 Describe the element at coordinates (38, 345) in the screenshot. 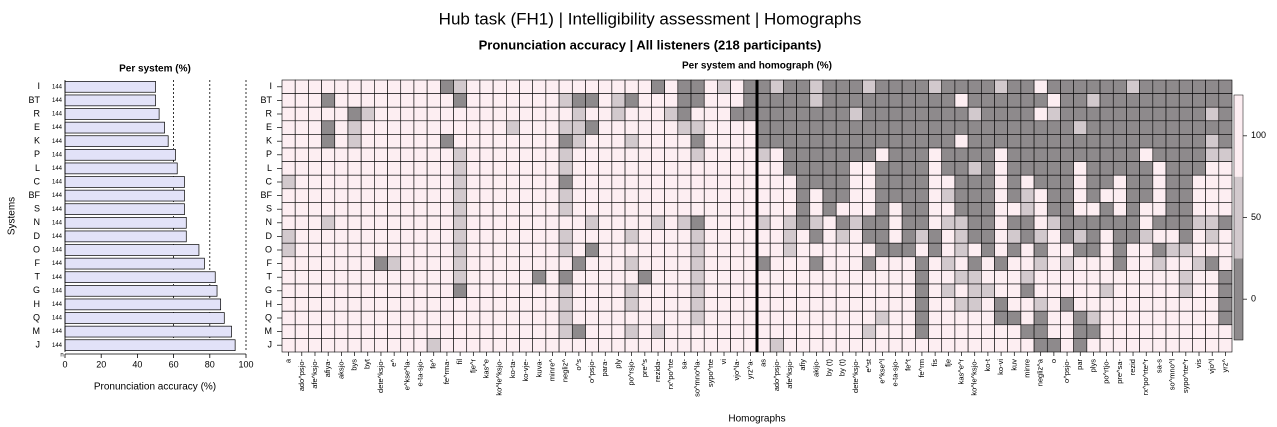

I see `category-label: J` at that location.